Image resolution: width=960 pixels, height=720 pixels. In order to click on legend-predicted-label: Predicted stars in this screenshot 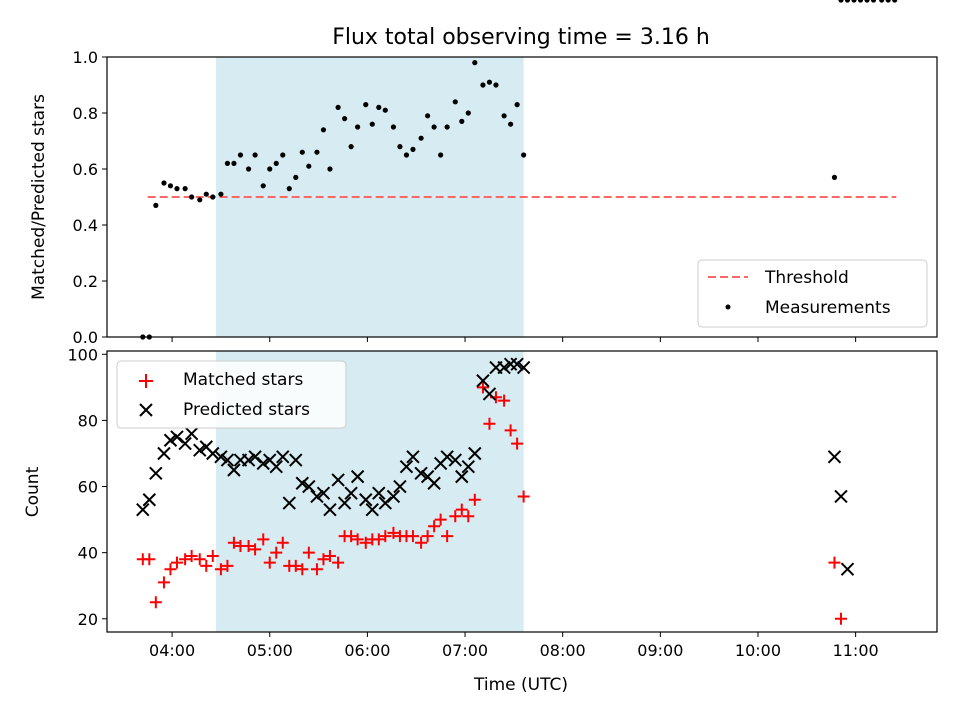, I will do `click(246, 410)`.